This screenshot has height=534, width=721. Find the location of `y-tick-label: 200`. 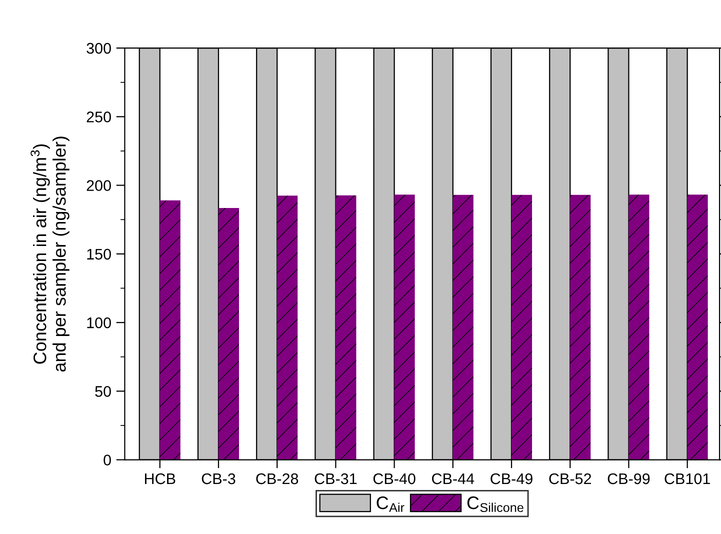

y-tick-label: 200 is located at coordinates (98, 185).